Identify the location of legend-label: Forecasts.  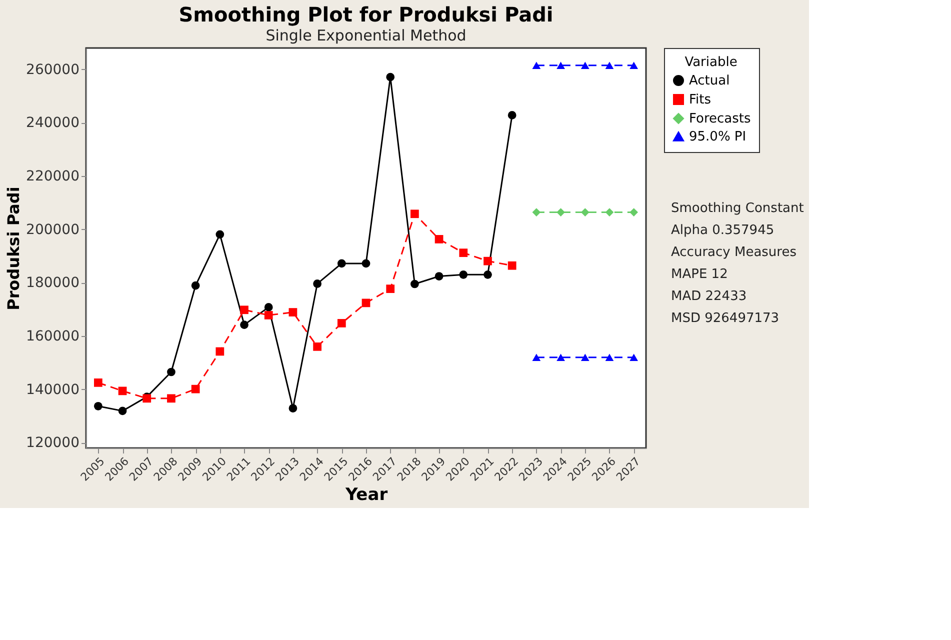
(720, 119).